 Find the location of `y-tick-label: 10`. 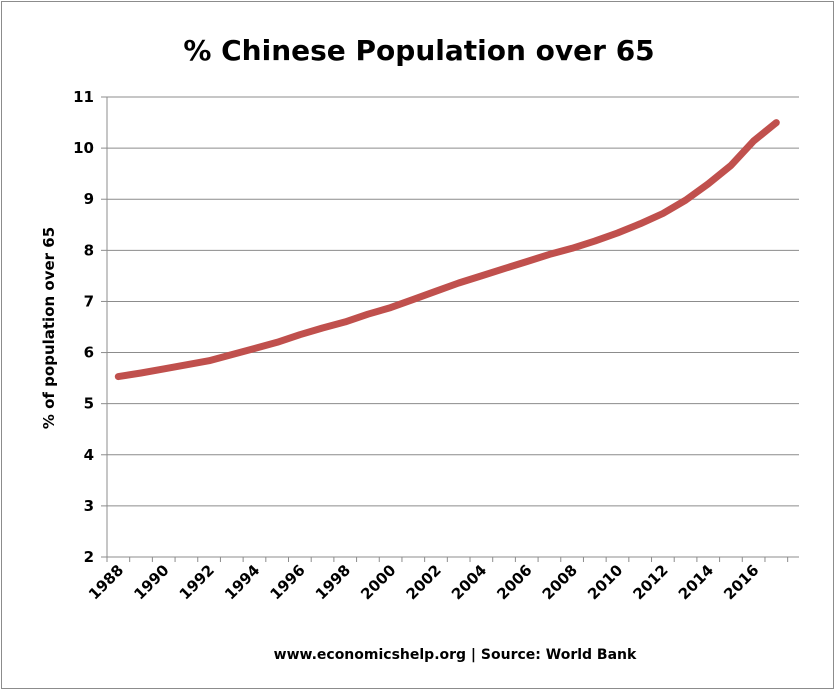

y-tick-label: 10 is located at coordinates (83, 148).